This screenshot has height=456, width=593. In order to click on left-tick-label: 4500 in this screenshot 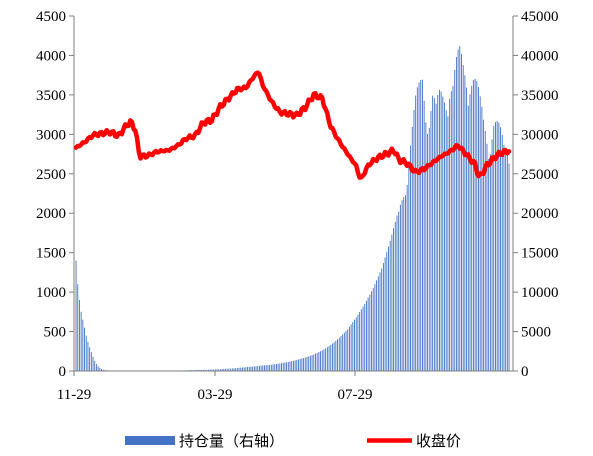, I will do `click(51, 17)`.